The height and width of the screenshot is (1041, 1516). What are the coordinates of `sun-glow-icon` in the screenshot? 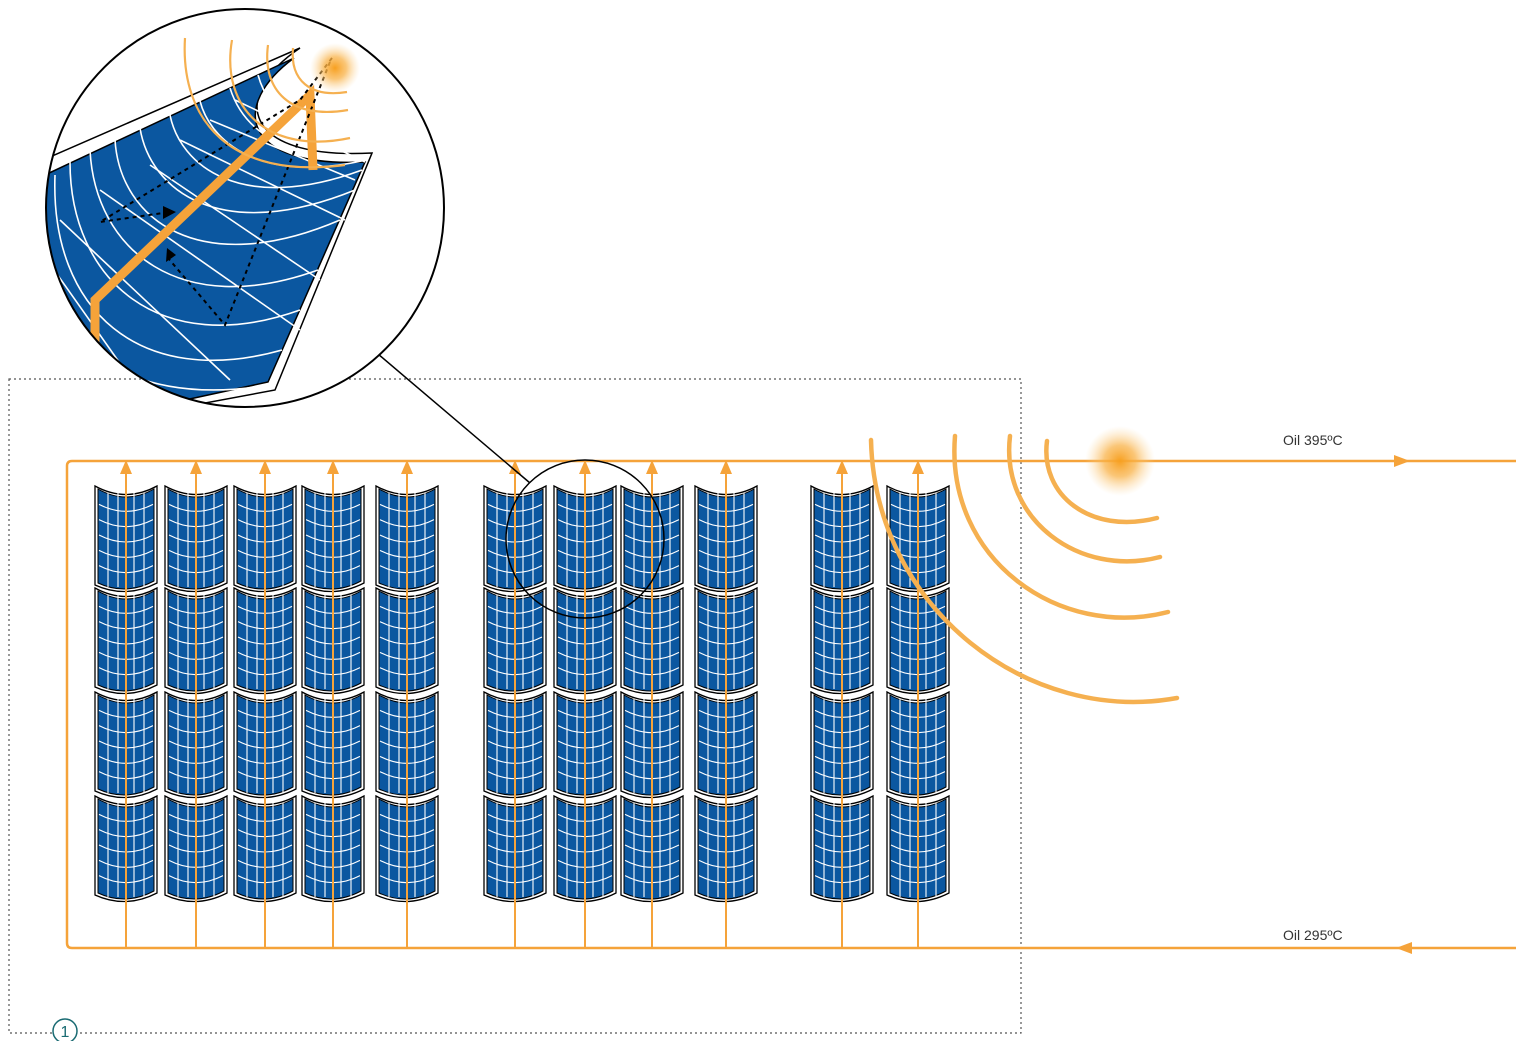 It's located at (1120, 461).